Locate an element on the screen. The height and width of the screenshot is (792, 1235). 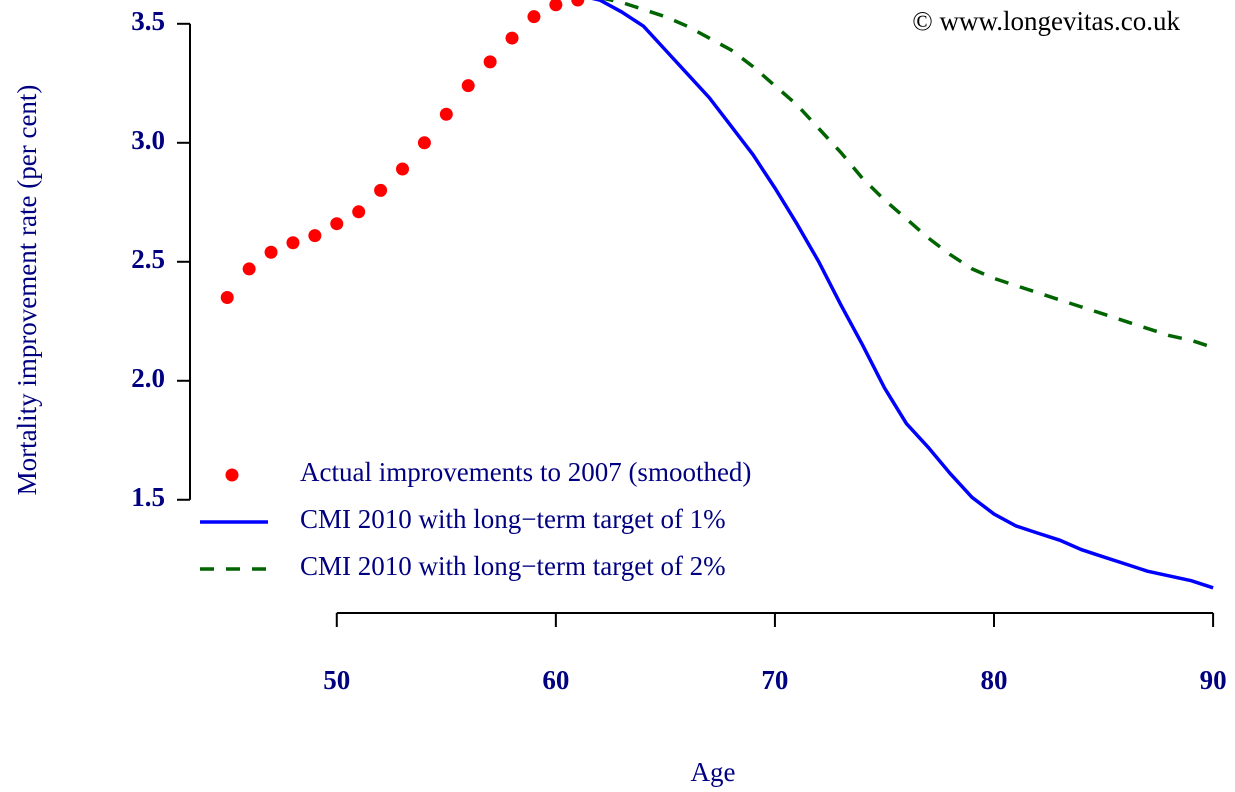
x-tick-label: 50 is located at coordinates (336, 680).